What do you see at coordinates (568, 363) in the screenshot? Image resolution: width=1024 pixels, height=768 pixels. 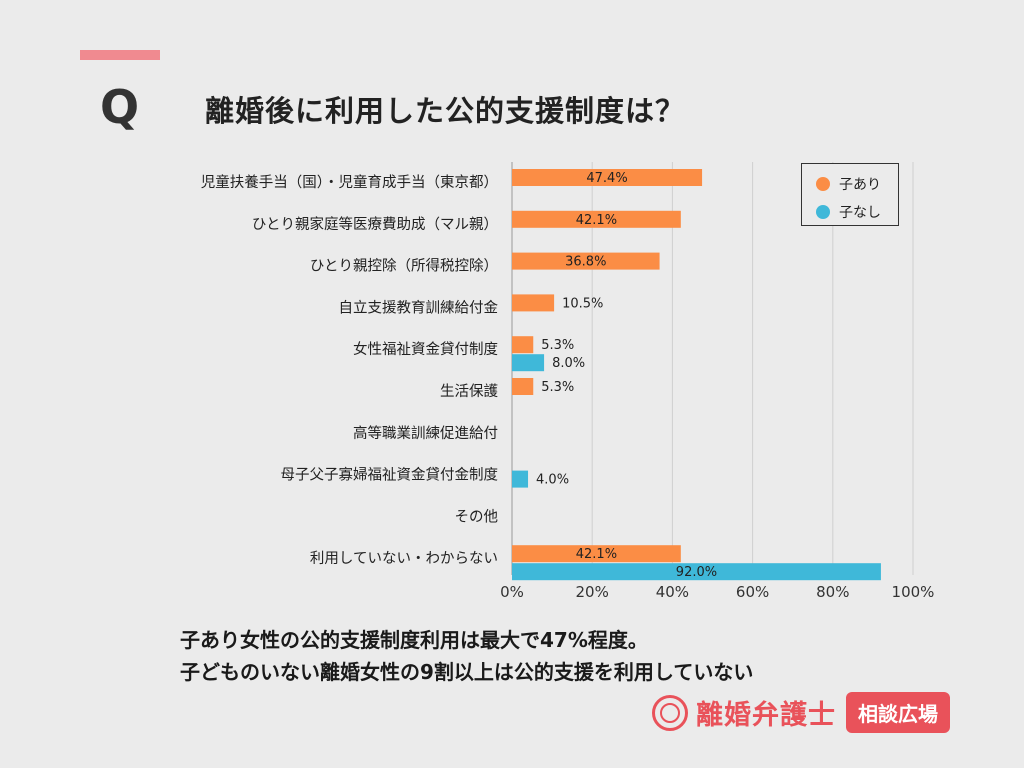 I see `data-label: 8.0%` at bounding box center [568, 363].